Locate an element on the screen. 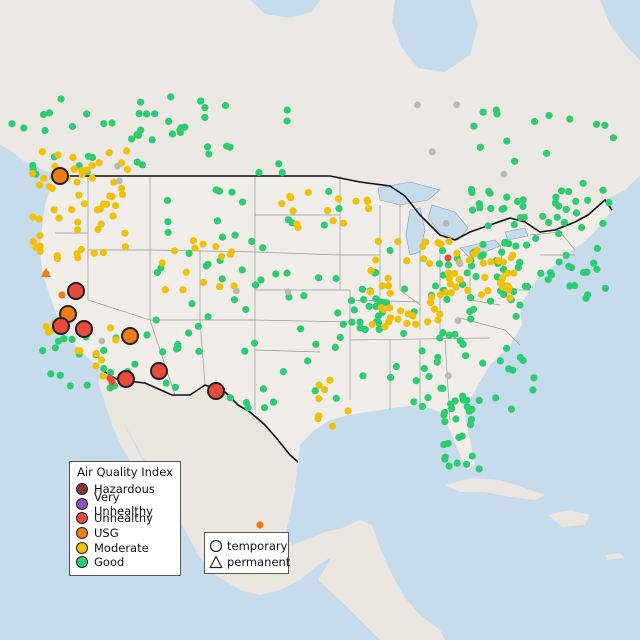 The height and width of the screenshot is (640, 640). monitor-type-legend: temporary permanent is located at coordinates (247, 553).